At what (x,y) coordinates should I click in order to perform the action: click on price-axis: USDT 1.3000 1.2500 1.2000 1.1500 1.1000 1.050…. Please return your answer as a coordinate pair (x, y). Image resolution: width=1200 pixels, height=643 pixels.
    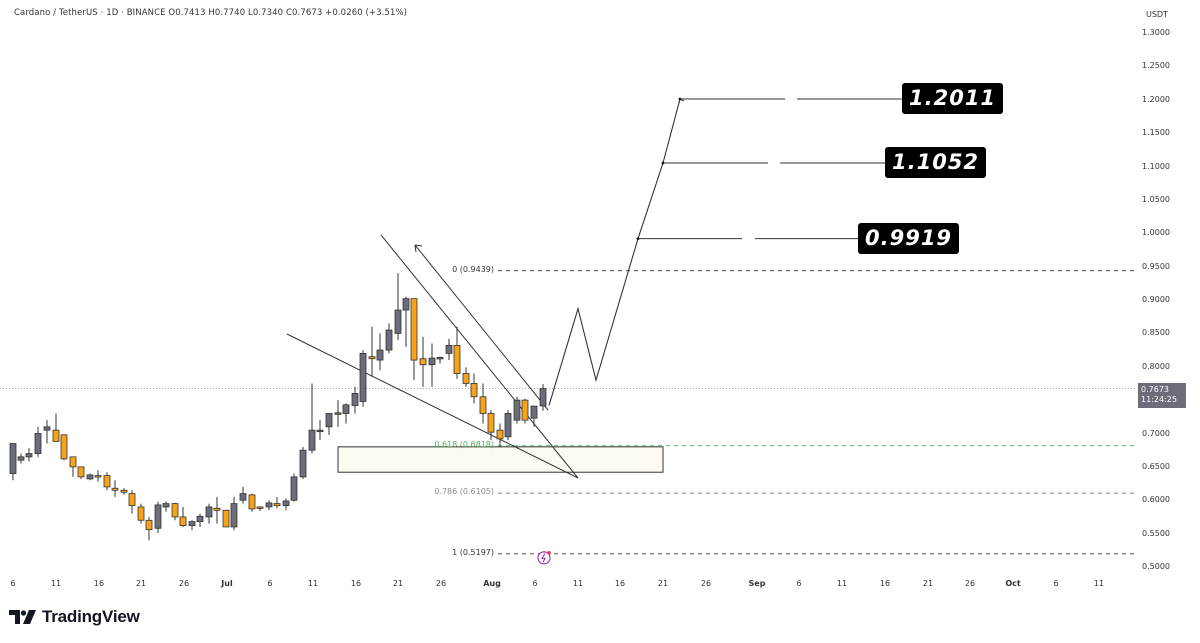
    Looking at the image, I should click on (1168, 287).